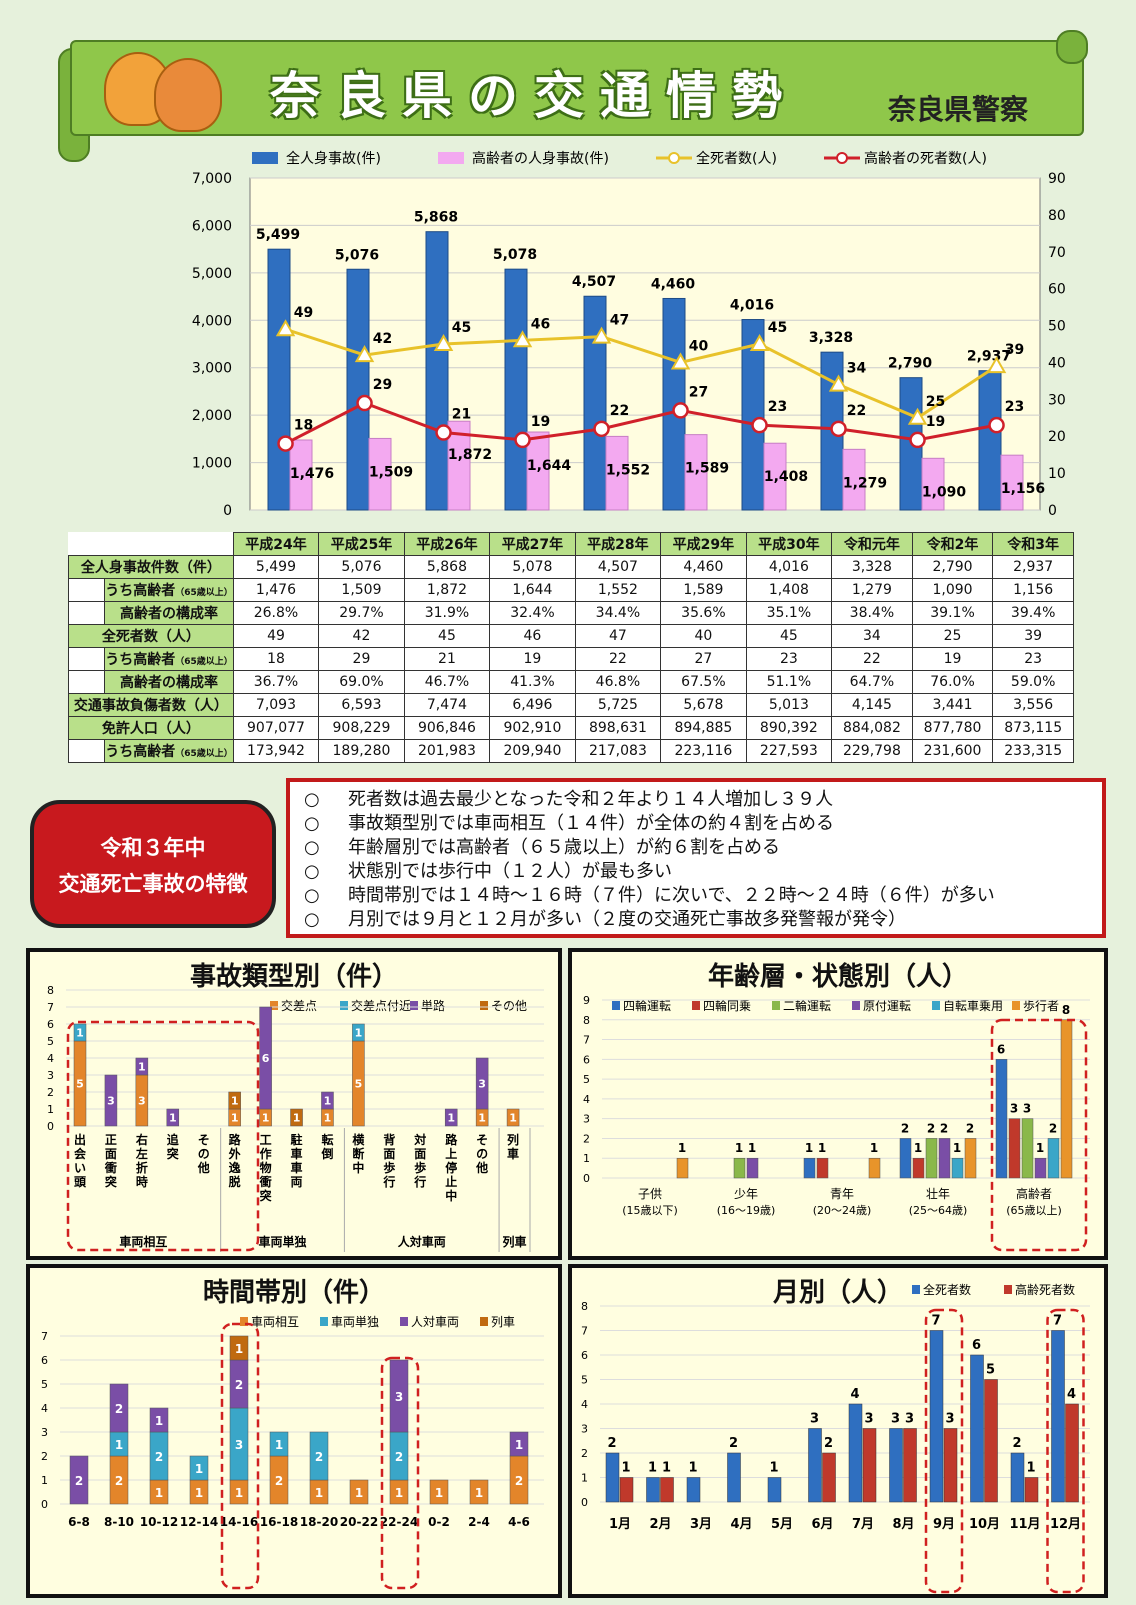 The width and height of the screenshot is (1136, 1605). I want to click on left-tick-label: 1,000, so click(212, 464).